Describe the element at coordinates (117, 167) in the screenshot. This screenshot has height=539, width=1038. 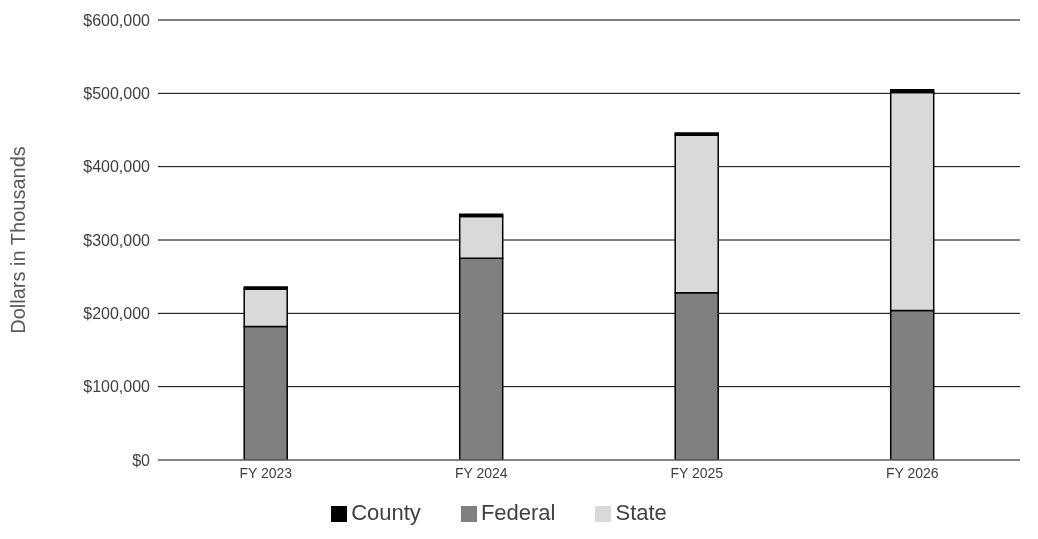
I see `y-tick-label: $400,000` at that location.